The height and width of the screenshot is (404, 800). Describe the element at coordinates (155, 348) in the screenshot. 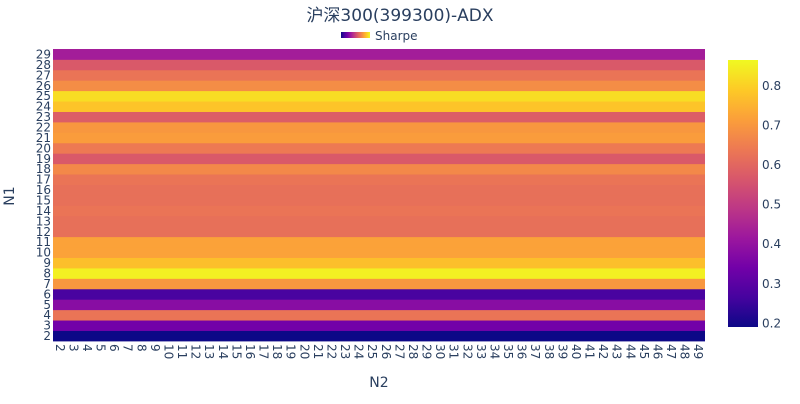

I see `x-tick-label: 9` at that location.